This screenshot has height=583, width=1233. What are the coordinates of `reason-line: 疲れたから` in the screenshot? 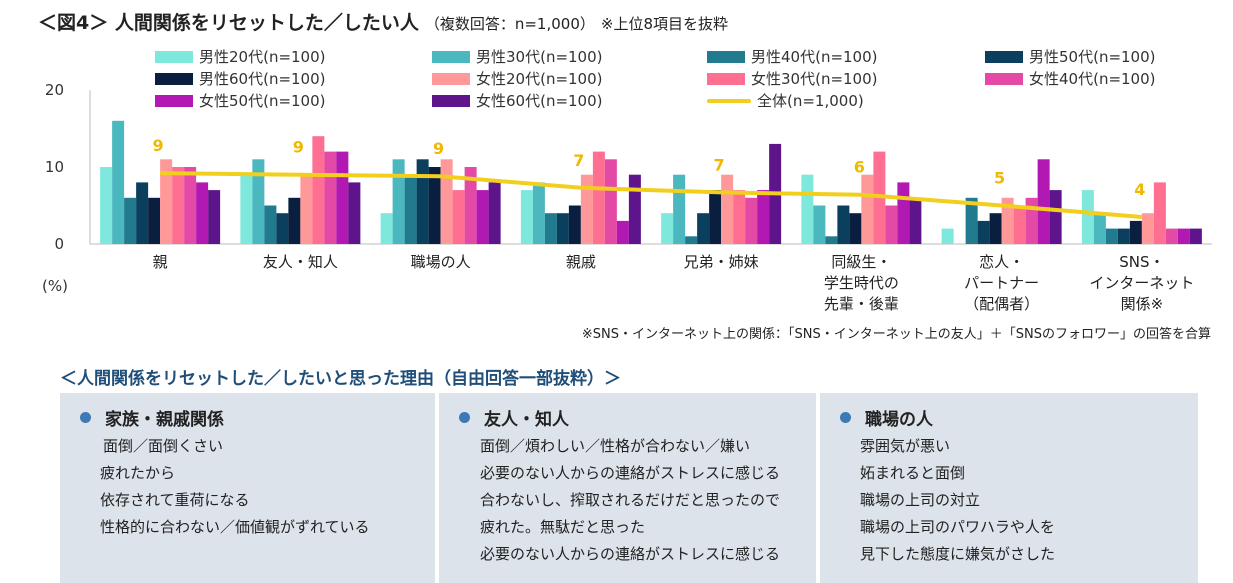 It's located at (138, 473).